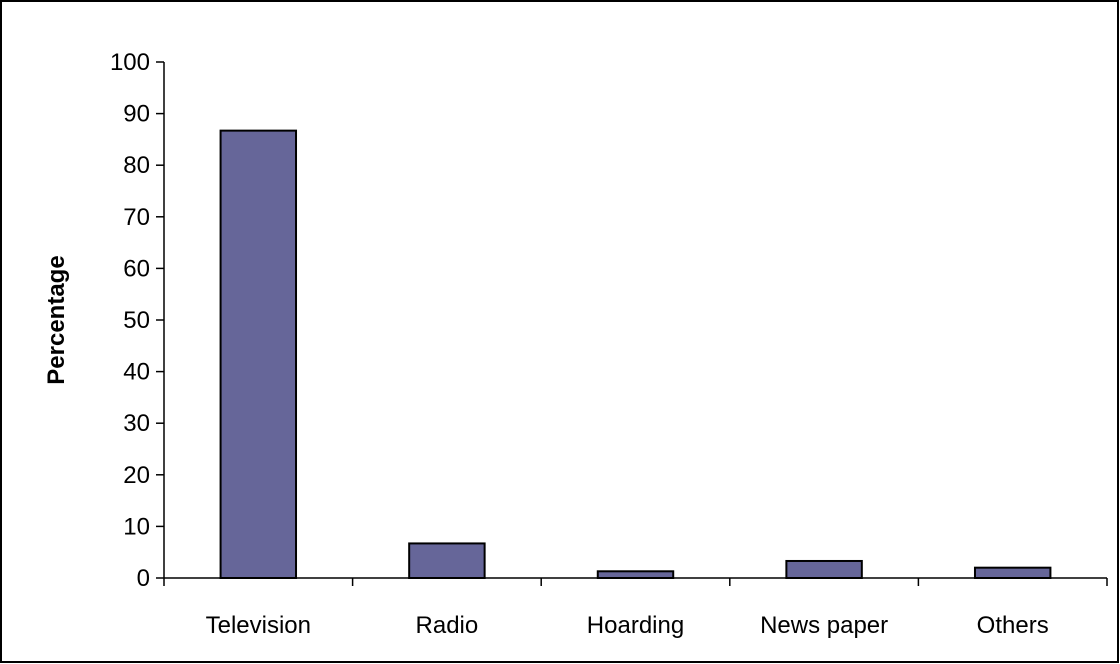  What do you see at coordinates (136, 165) in the screenshot?
I see `y-tick-label: 80` at bounding box center [136, 165].